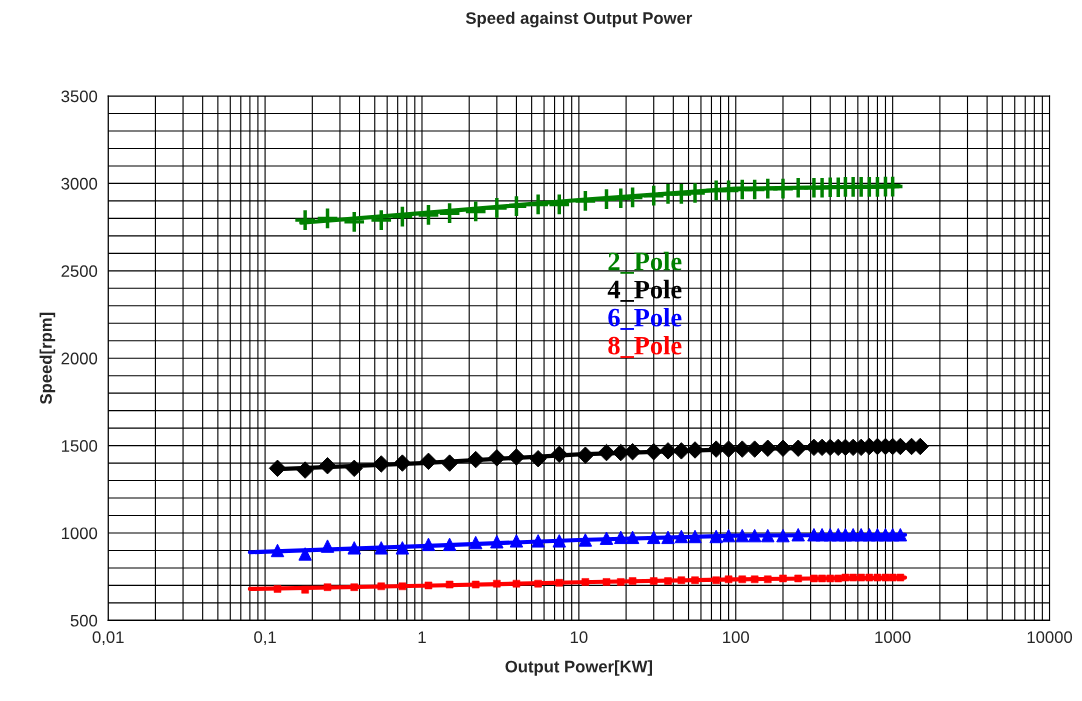  Describe the element at coordinates (47, 358) in the screenshot. I see `y-axis-title: Speed[rpm]` at that location.